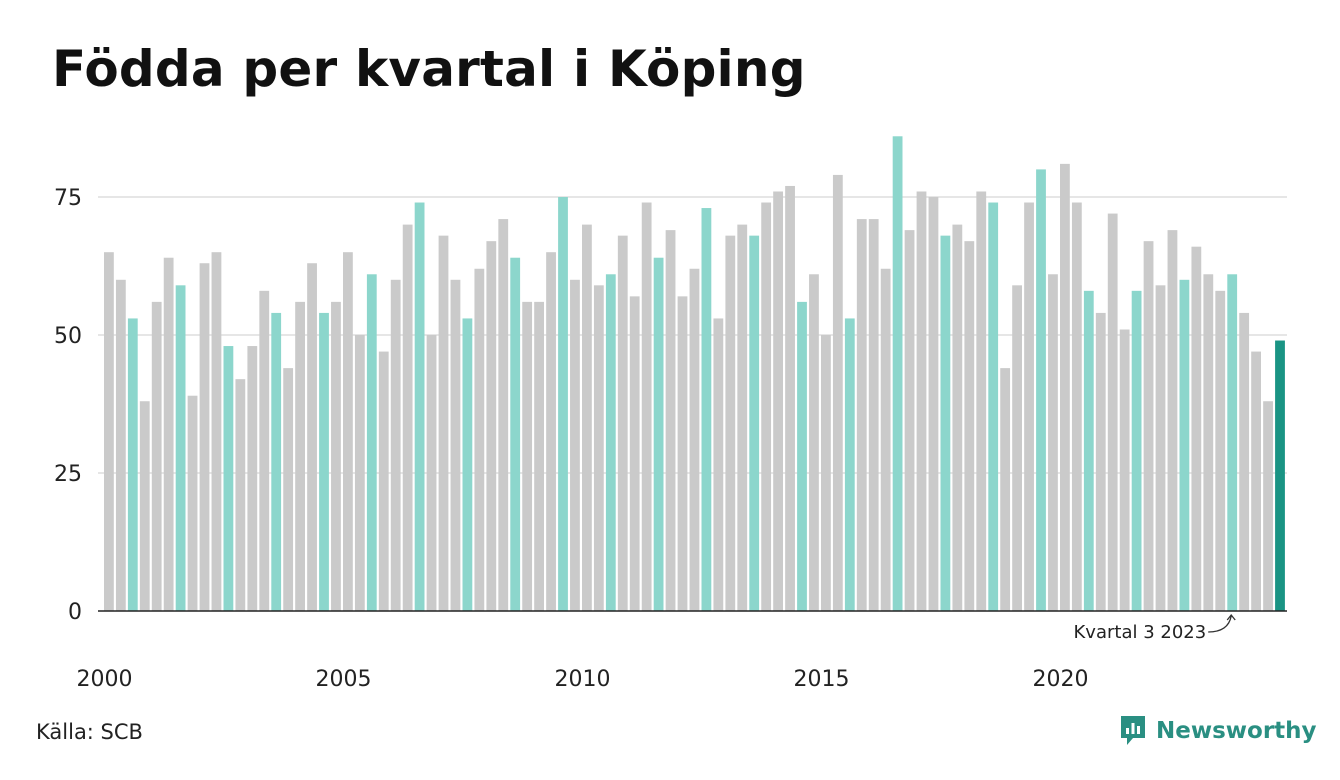 Image resolution: width=1340 pixels, height=780 pixels. Describe the element at coordinates (89, 732) in the screenshot. I see `source-note: Källa: SCB` at that location.